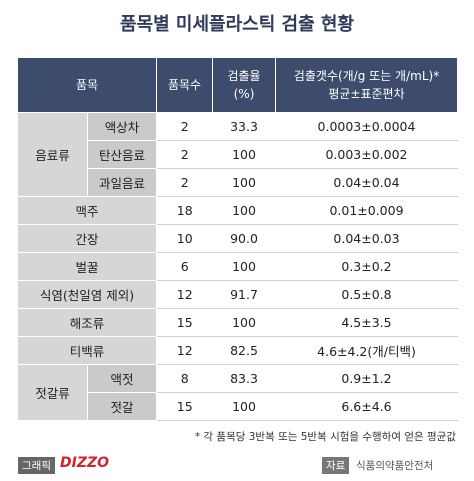 The width and height of the screenshot is (474, 481). I want to click on value-cell: 10, so click(184, 238).